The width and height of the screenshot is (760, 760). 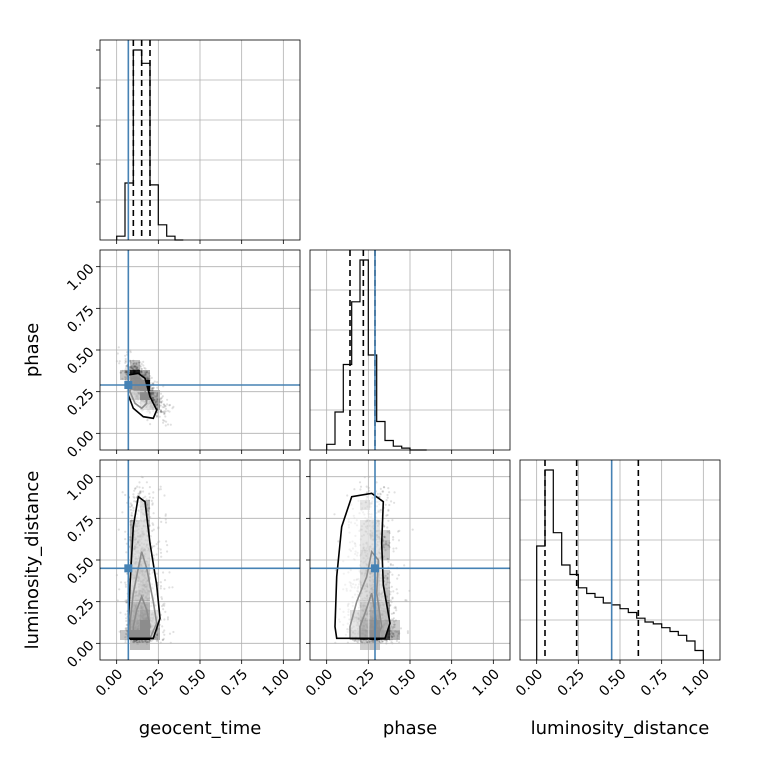 I want to click on y-tick-label: 0.50, so click(x=80, y=360).